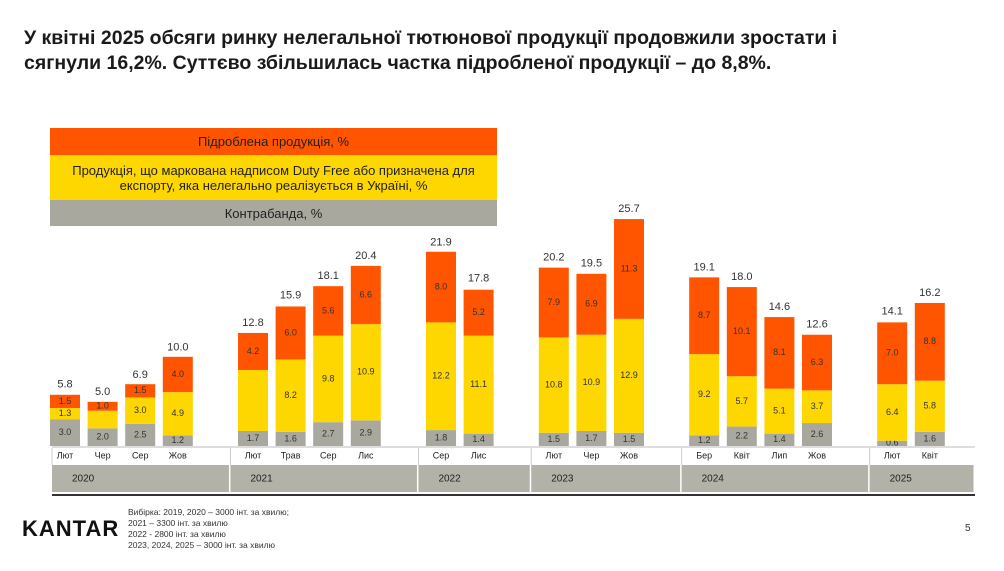  I want to click on total-label: 19.1, so click(703, 267).